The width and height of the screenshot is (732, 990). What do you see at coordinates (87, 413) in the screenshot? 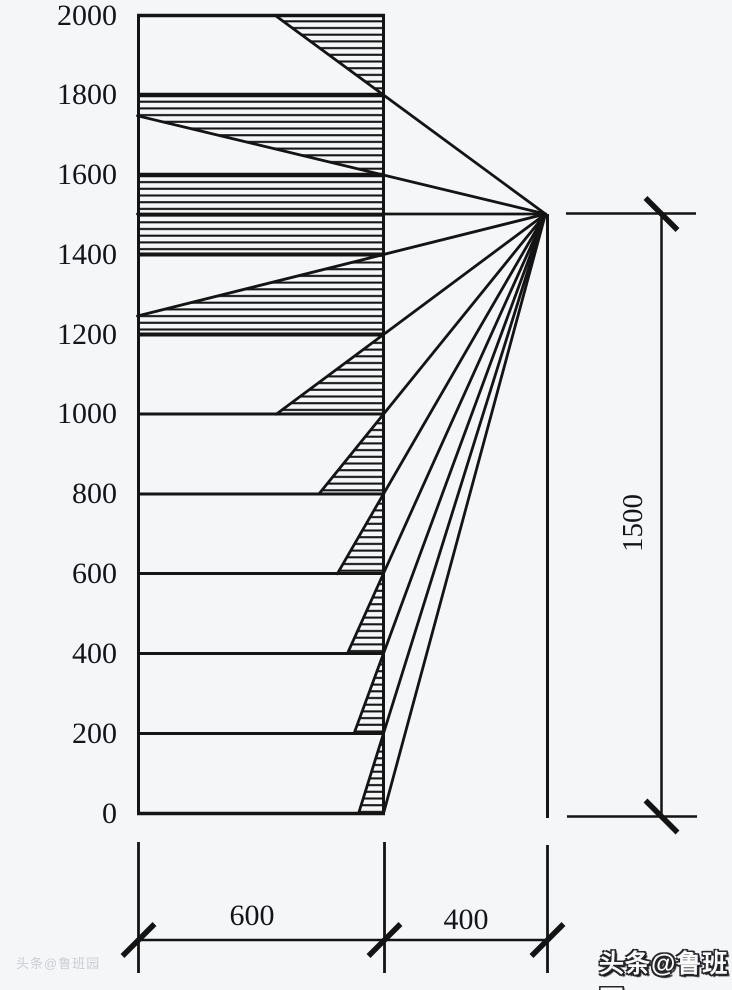
I see `axis-label-1000: 1000` at bounding box center [87, 413].